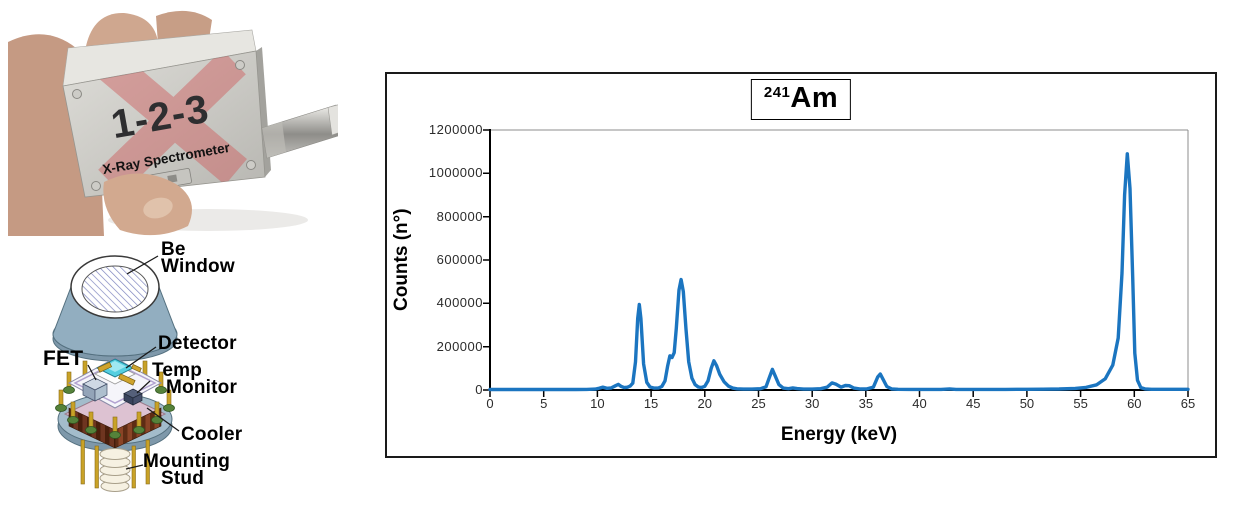 The height and width of the screenshot is (507, 1240). I want to click on be-window-cap, so click(115, 308).